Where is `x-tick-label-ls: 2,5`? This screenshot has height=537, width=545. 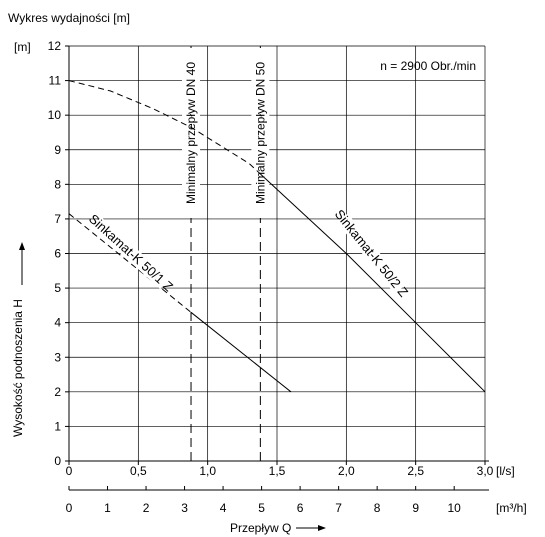
x-tick-label-ls: 2,5 is located at coordinates (415, 471).